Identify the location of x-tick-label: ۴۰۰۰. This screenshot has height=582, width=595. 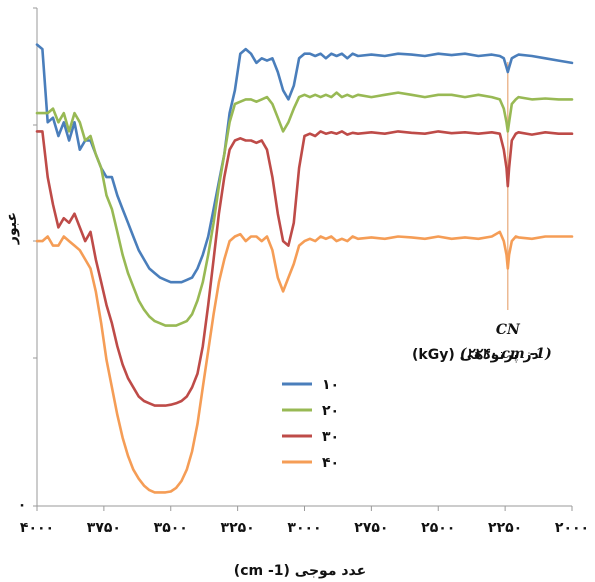
(37, 528).